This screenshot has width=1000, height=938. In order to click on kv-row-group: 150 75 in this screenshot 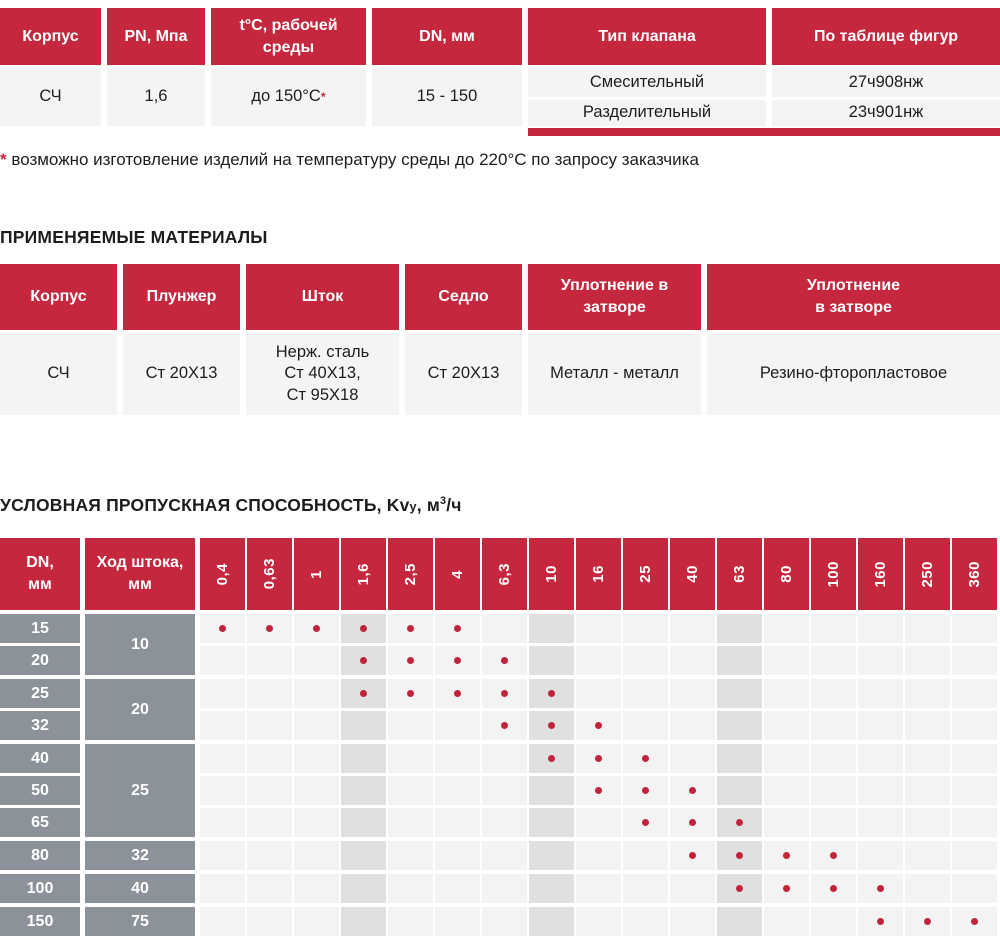, I will do `click(500, 921)`.